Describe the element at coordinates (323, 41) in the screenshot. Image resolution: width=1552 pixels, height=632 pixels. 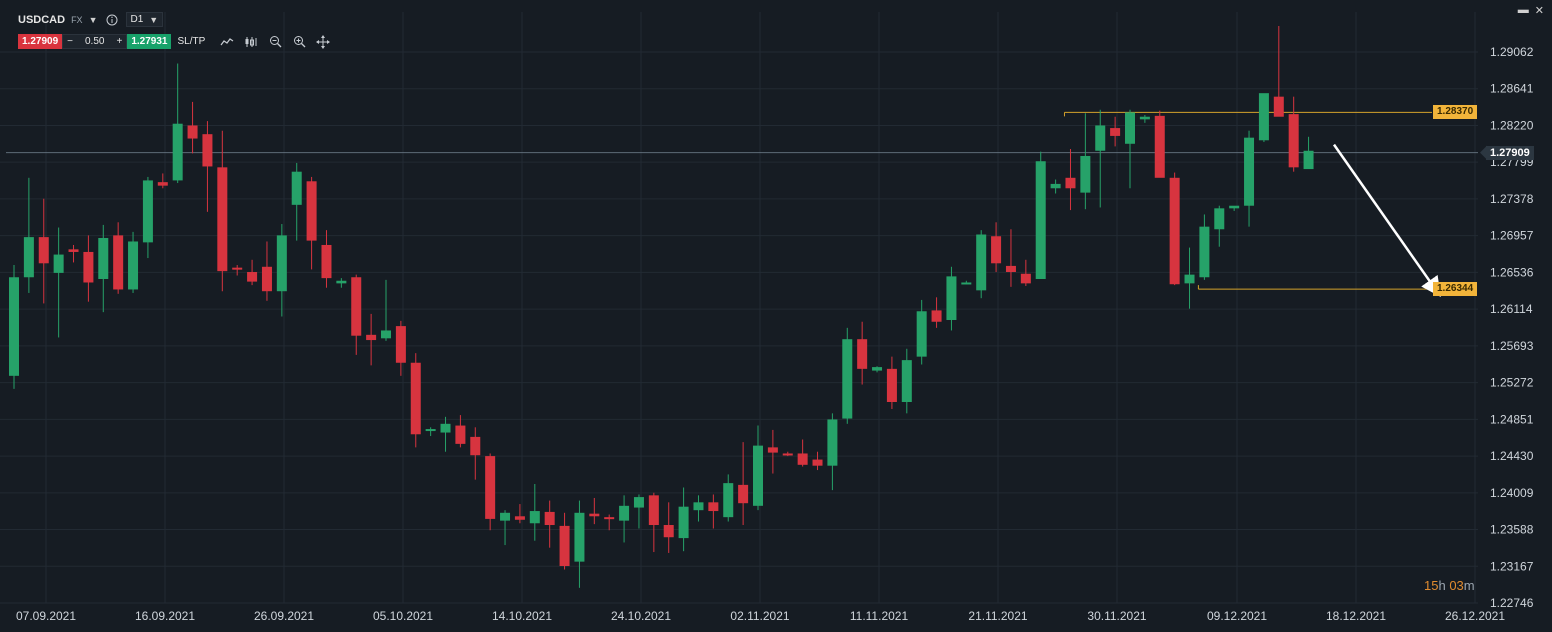
I see `move-icon` at that location.